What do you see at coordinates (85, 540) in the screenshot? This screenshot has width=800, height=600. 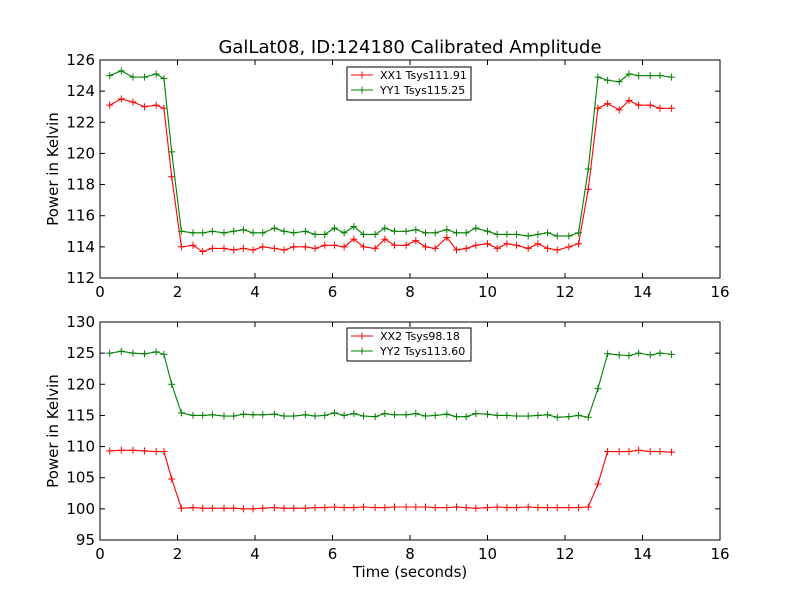 I see `y-tick-label: 95` at bounding box center [85, 540].